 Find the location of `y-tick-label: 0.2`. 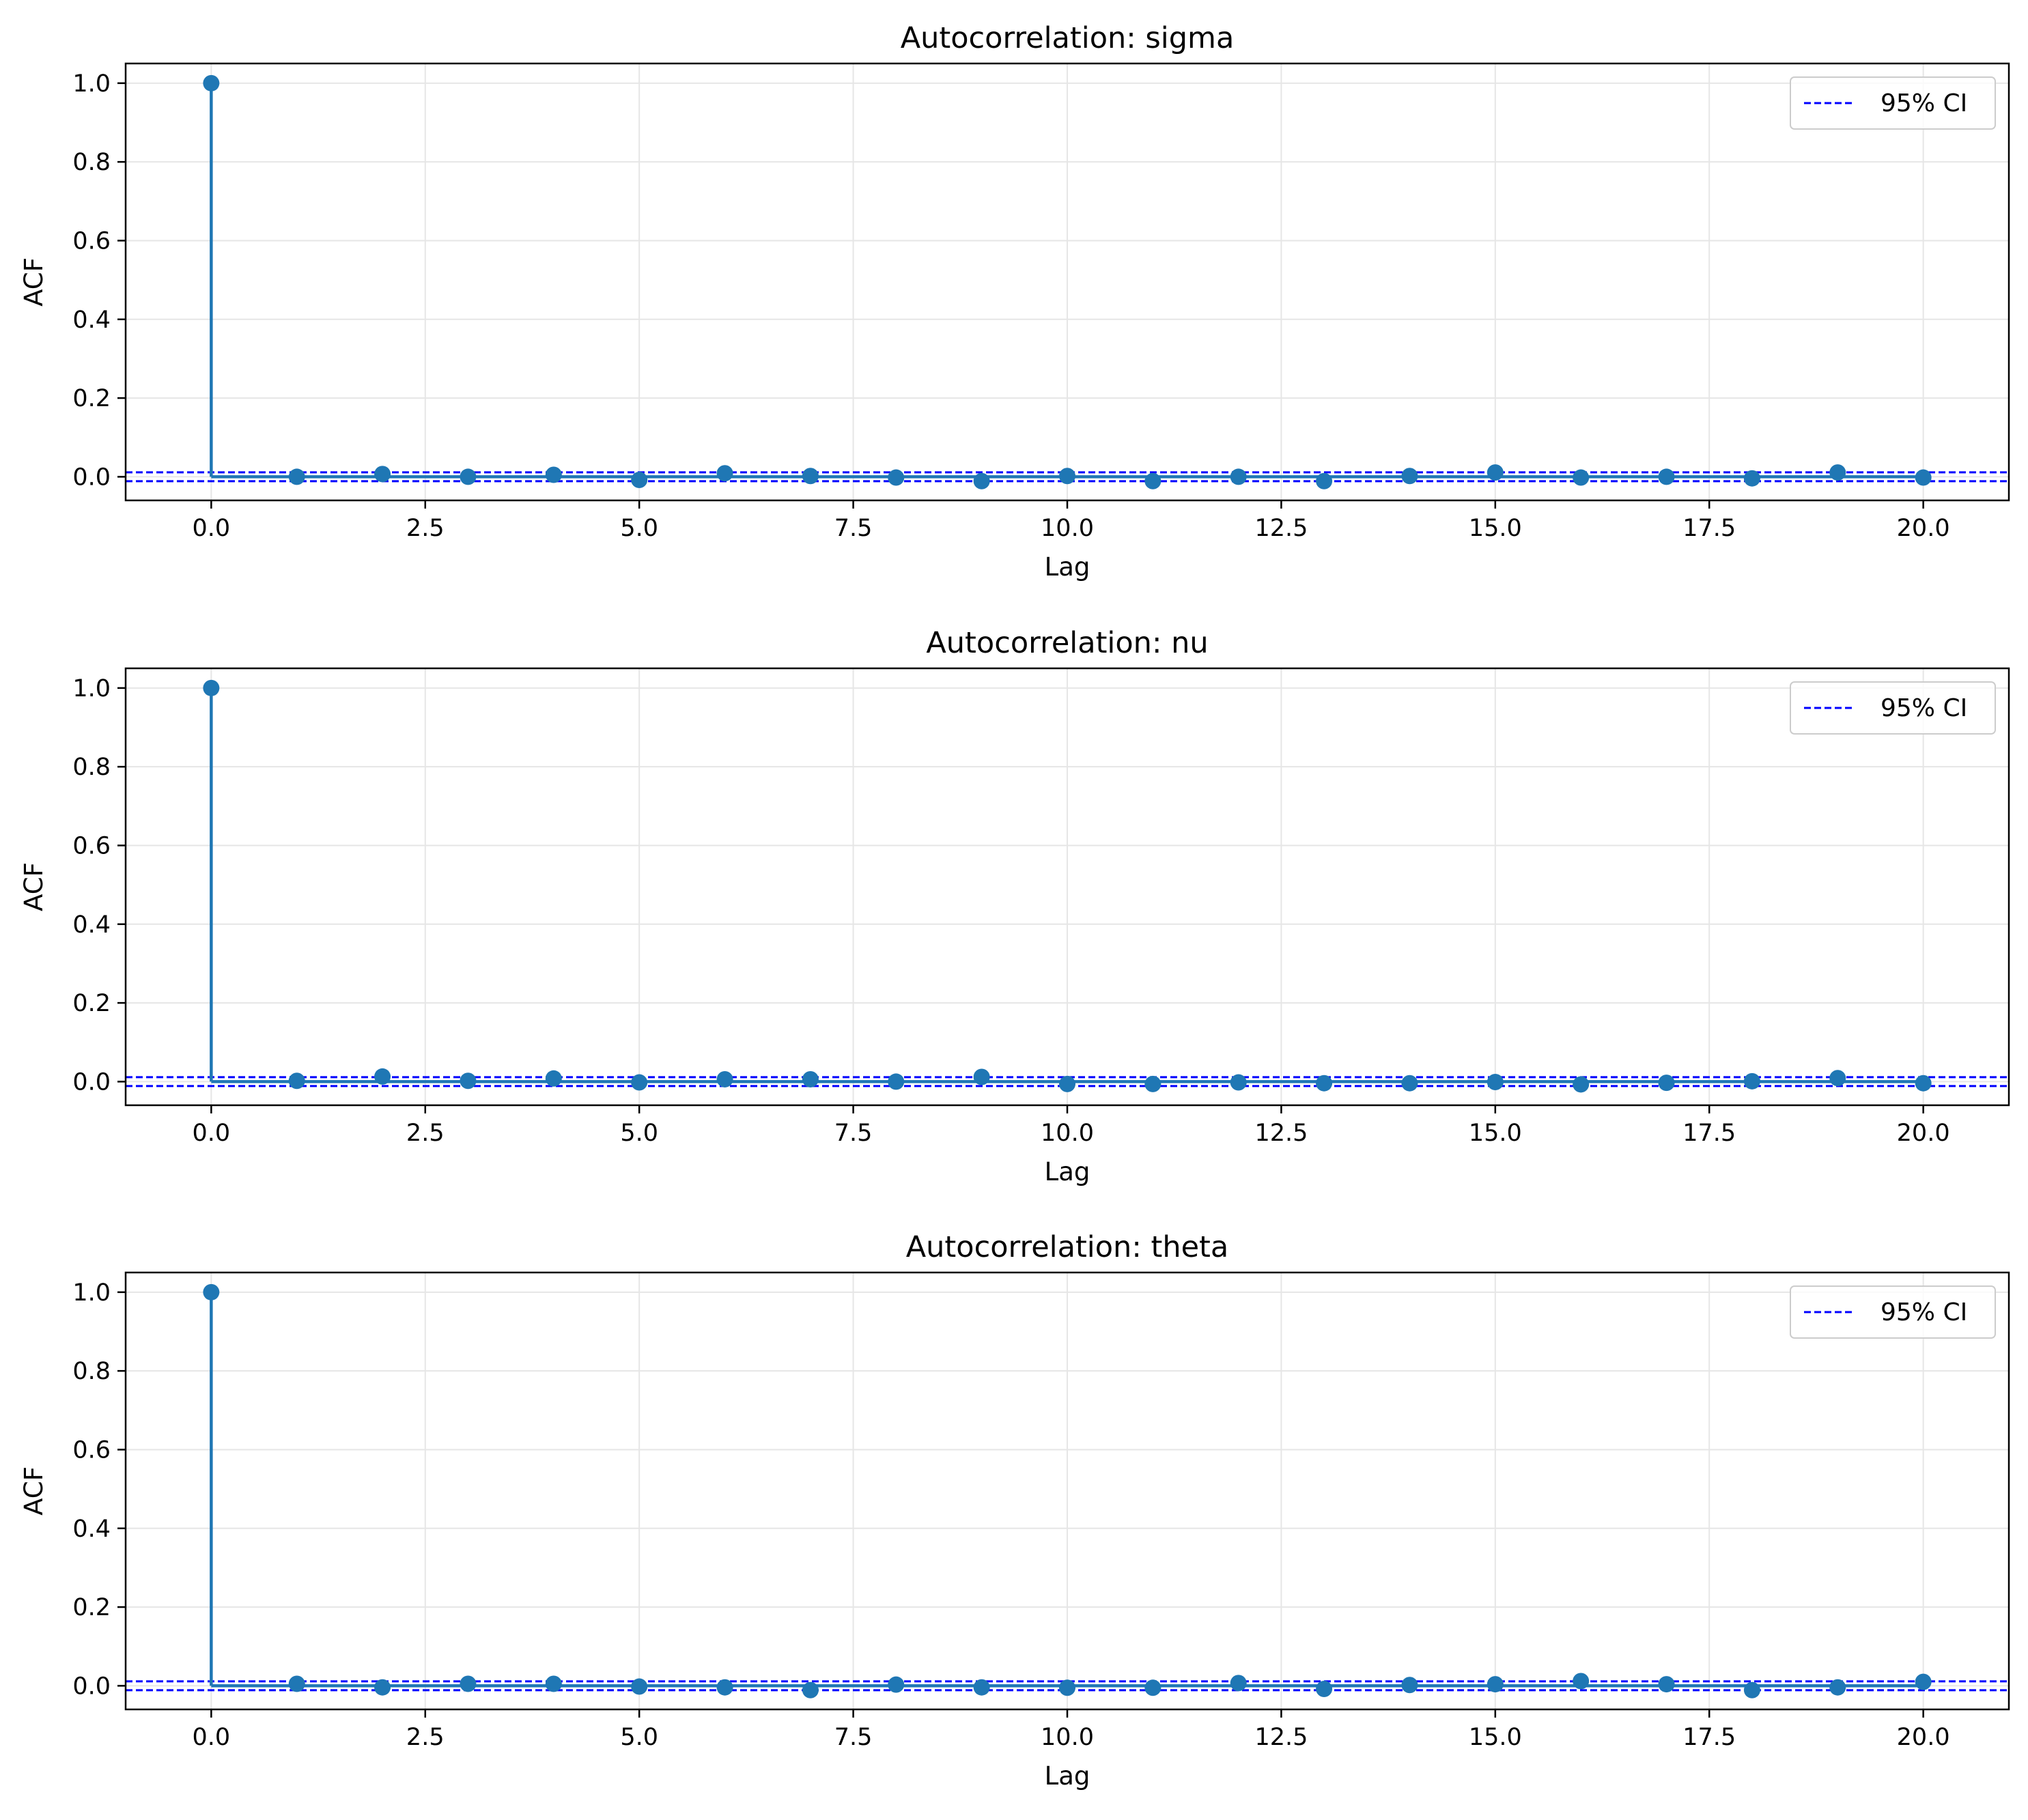

y-tick-label: 0.2 is located at coordinates (91, 1003).